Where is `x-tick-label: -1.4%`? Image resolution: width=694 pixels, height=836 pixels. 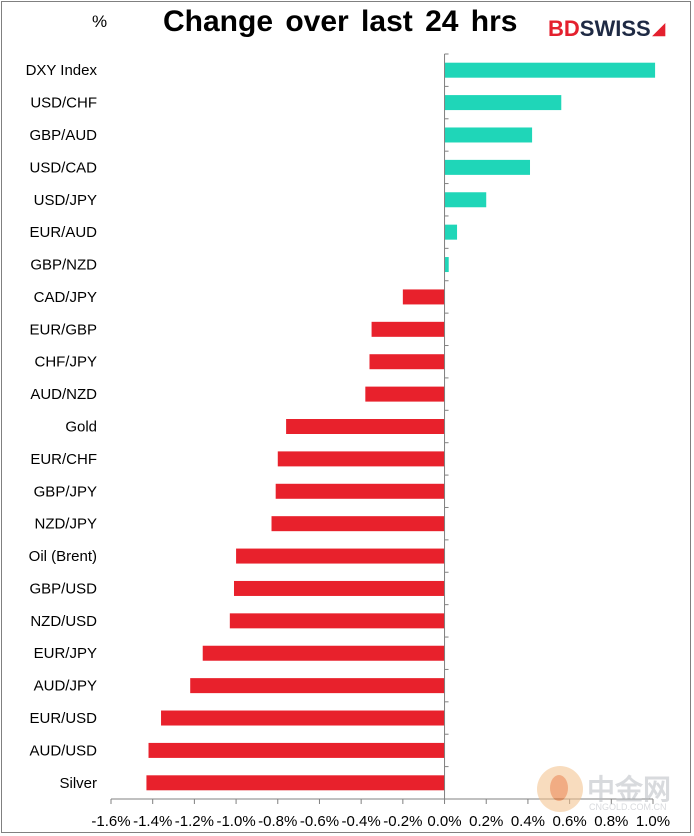 x-tick-label: -1.4% is located at coordinates (152, 821).